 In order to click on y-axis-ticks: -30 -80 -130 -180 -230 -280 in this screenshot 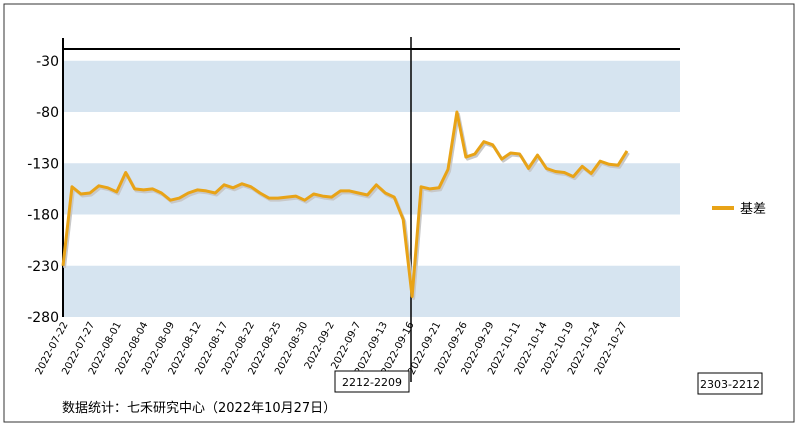, I will do `click(43, 190)`.